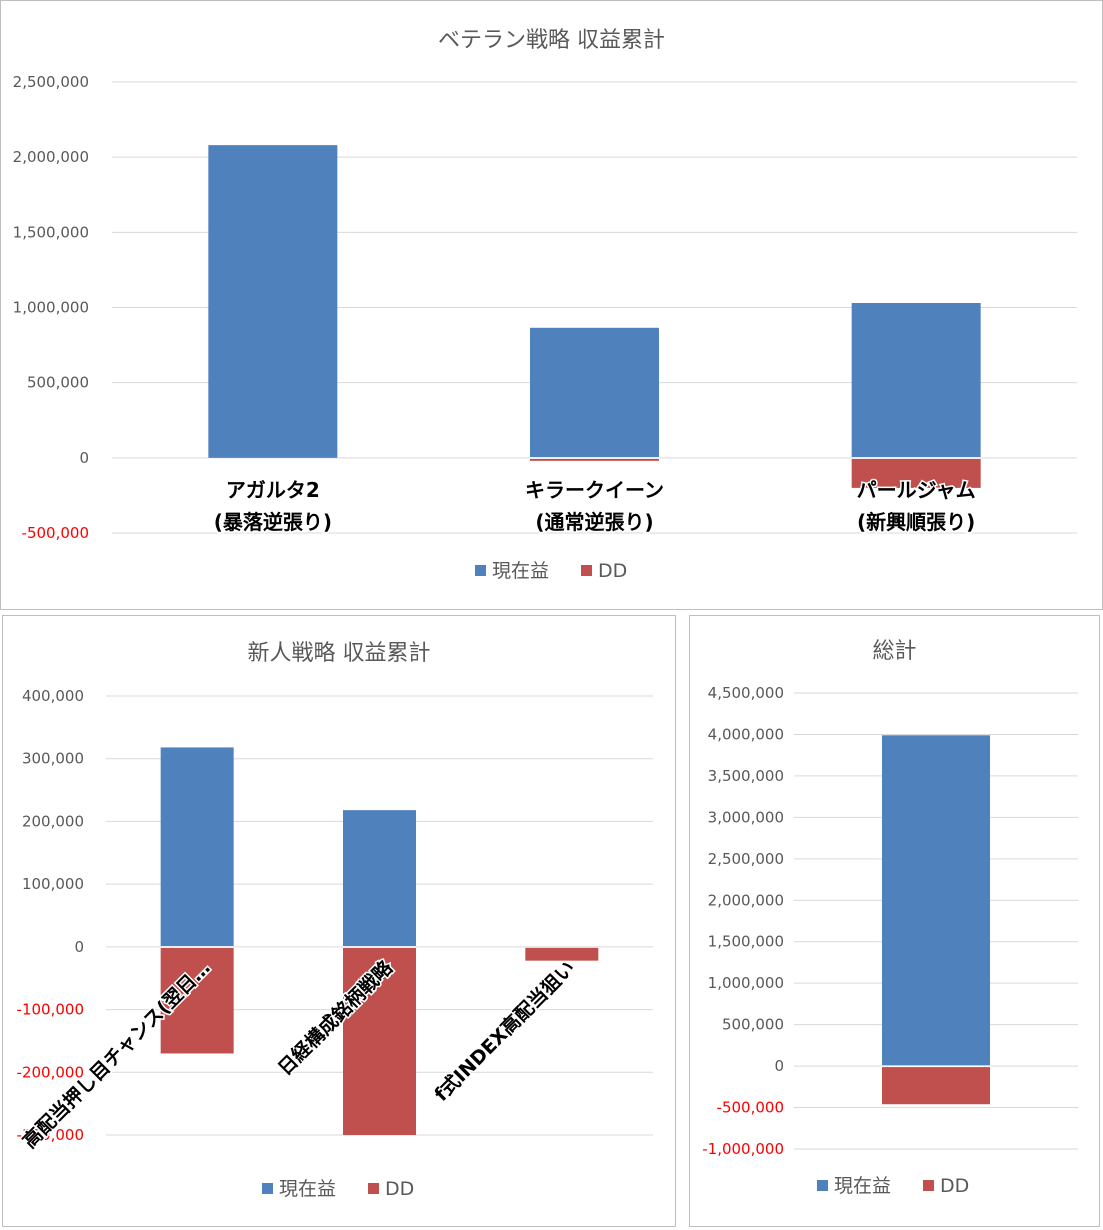  What do you see at coordinates (53, 696) in the screenshot?
I see `rookie-y-tick-label: 400,000` at bounding box center [53, 696].